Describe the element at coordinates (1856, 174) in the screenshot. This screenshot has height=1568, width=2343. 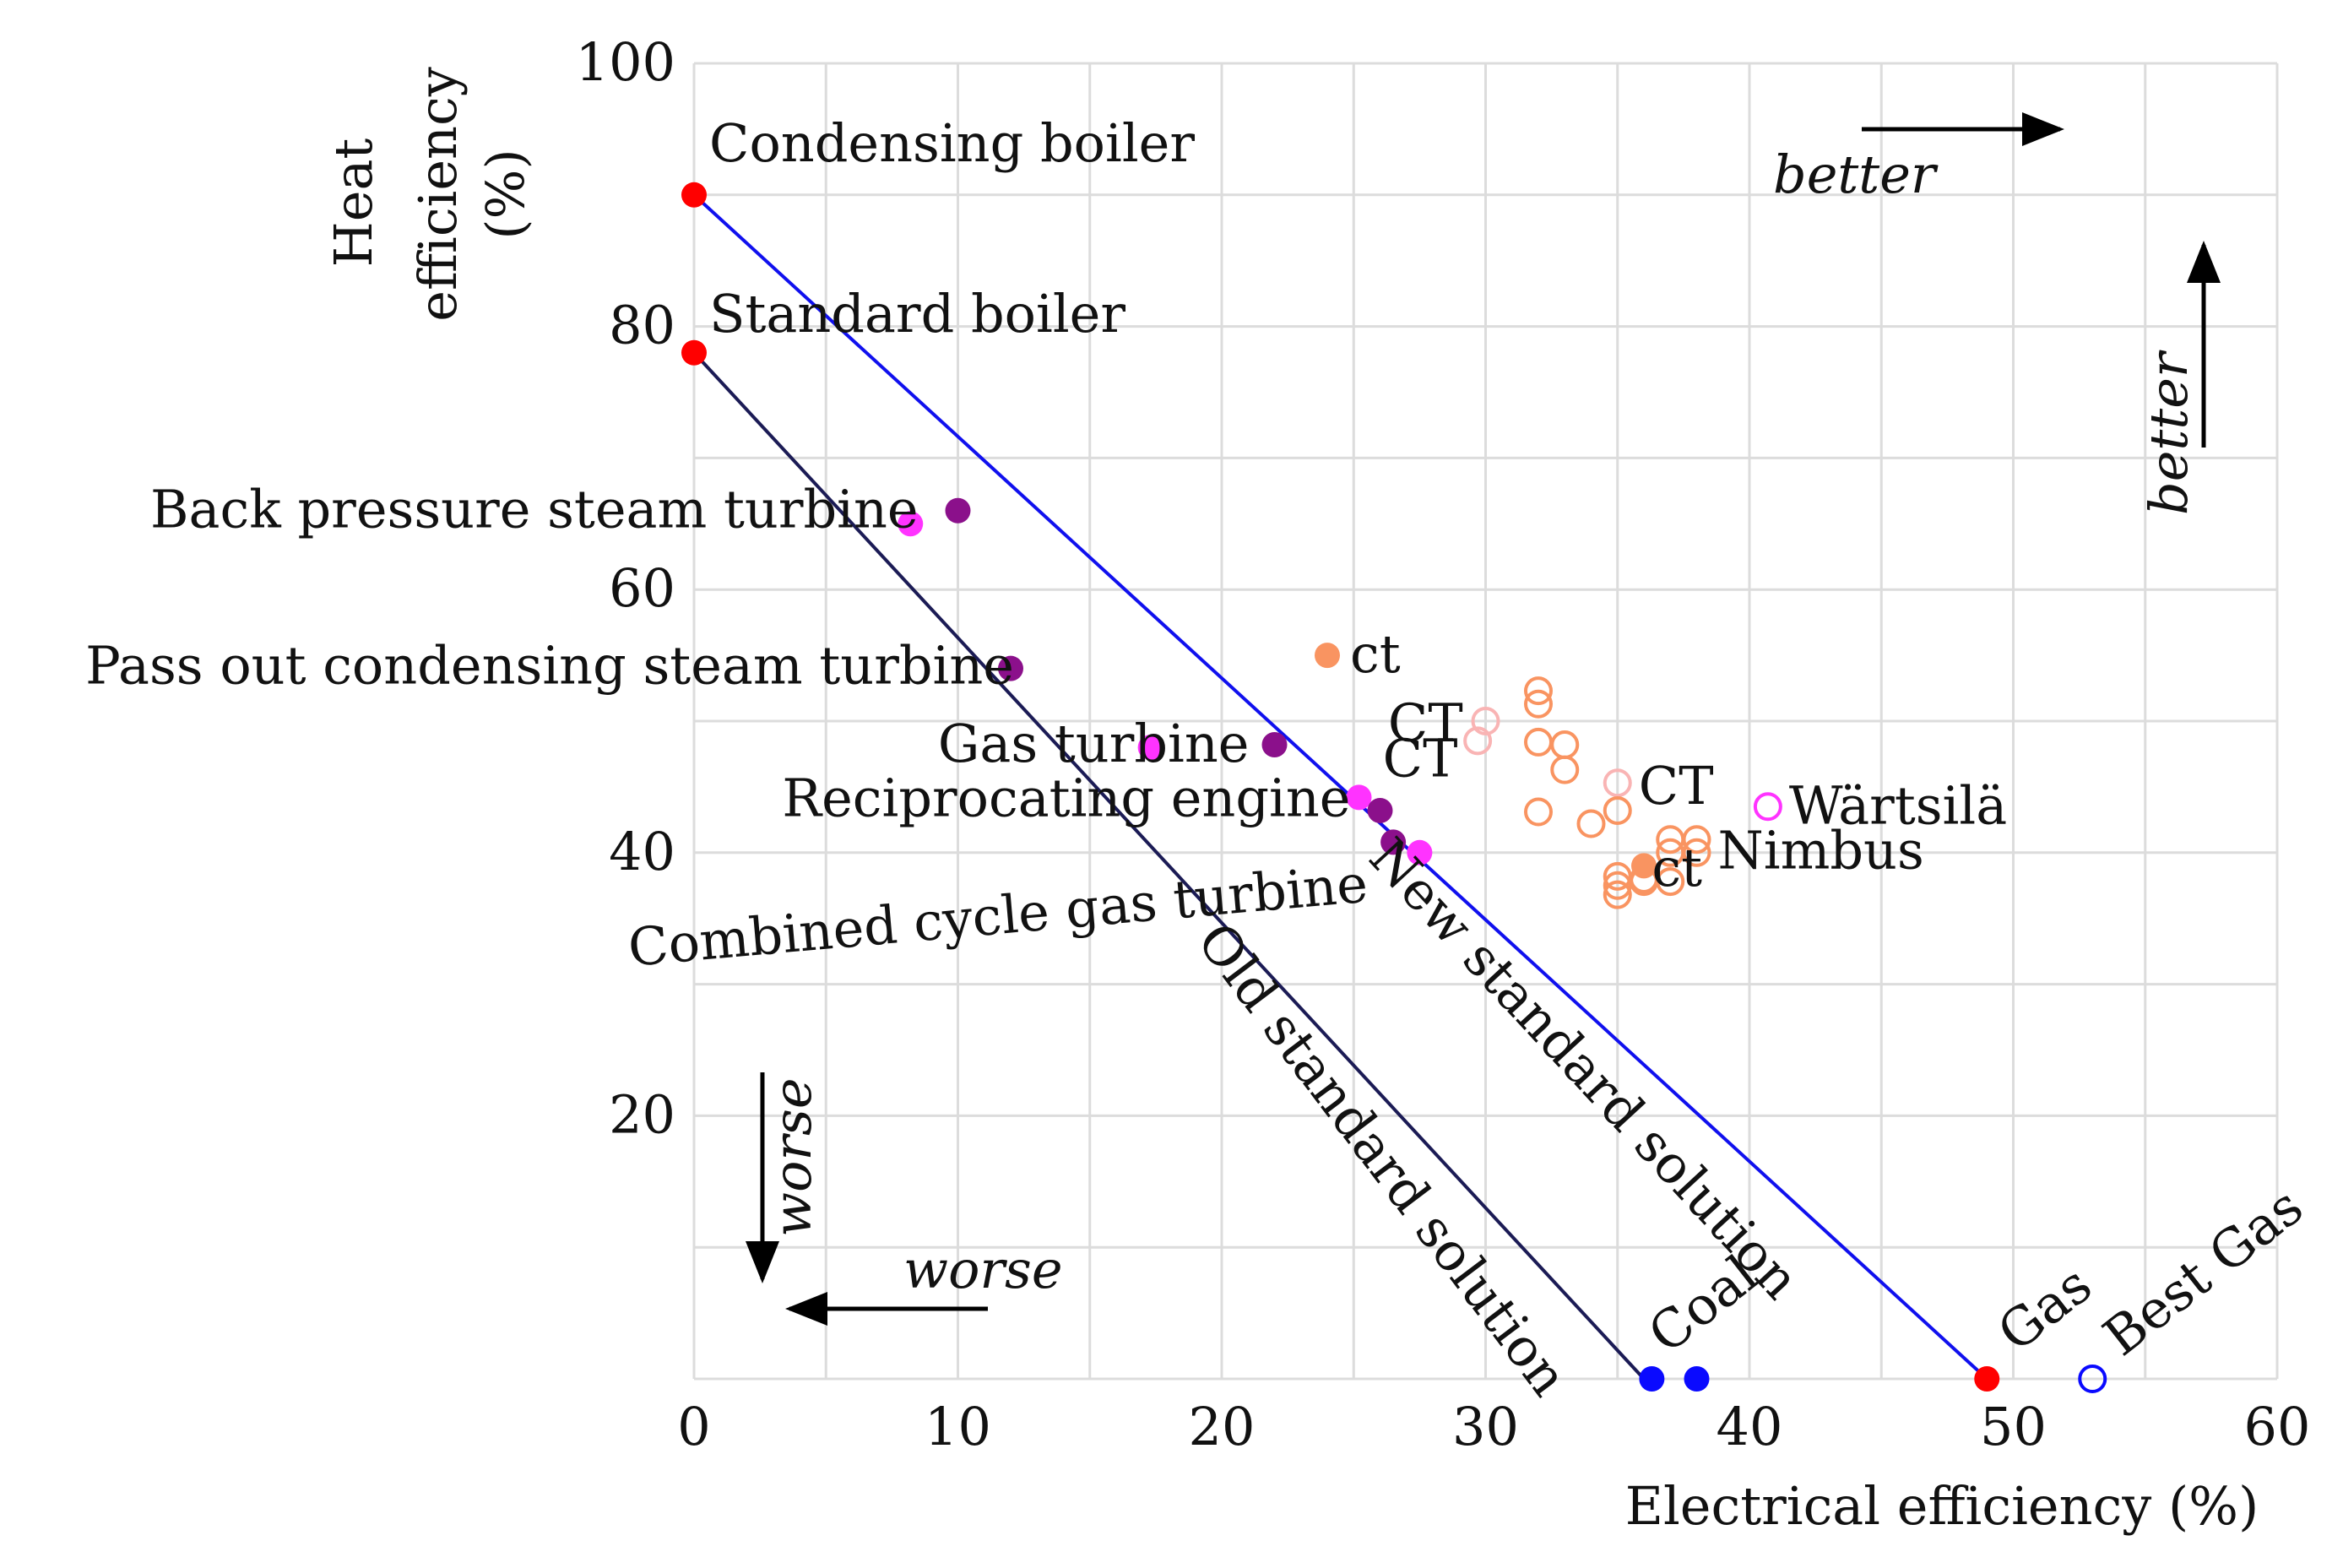
I see `better-right-label: better` at that location.